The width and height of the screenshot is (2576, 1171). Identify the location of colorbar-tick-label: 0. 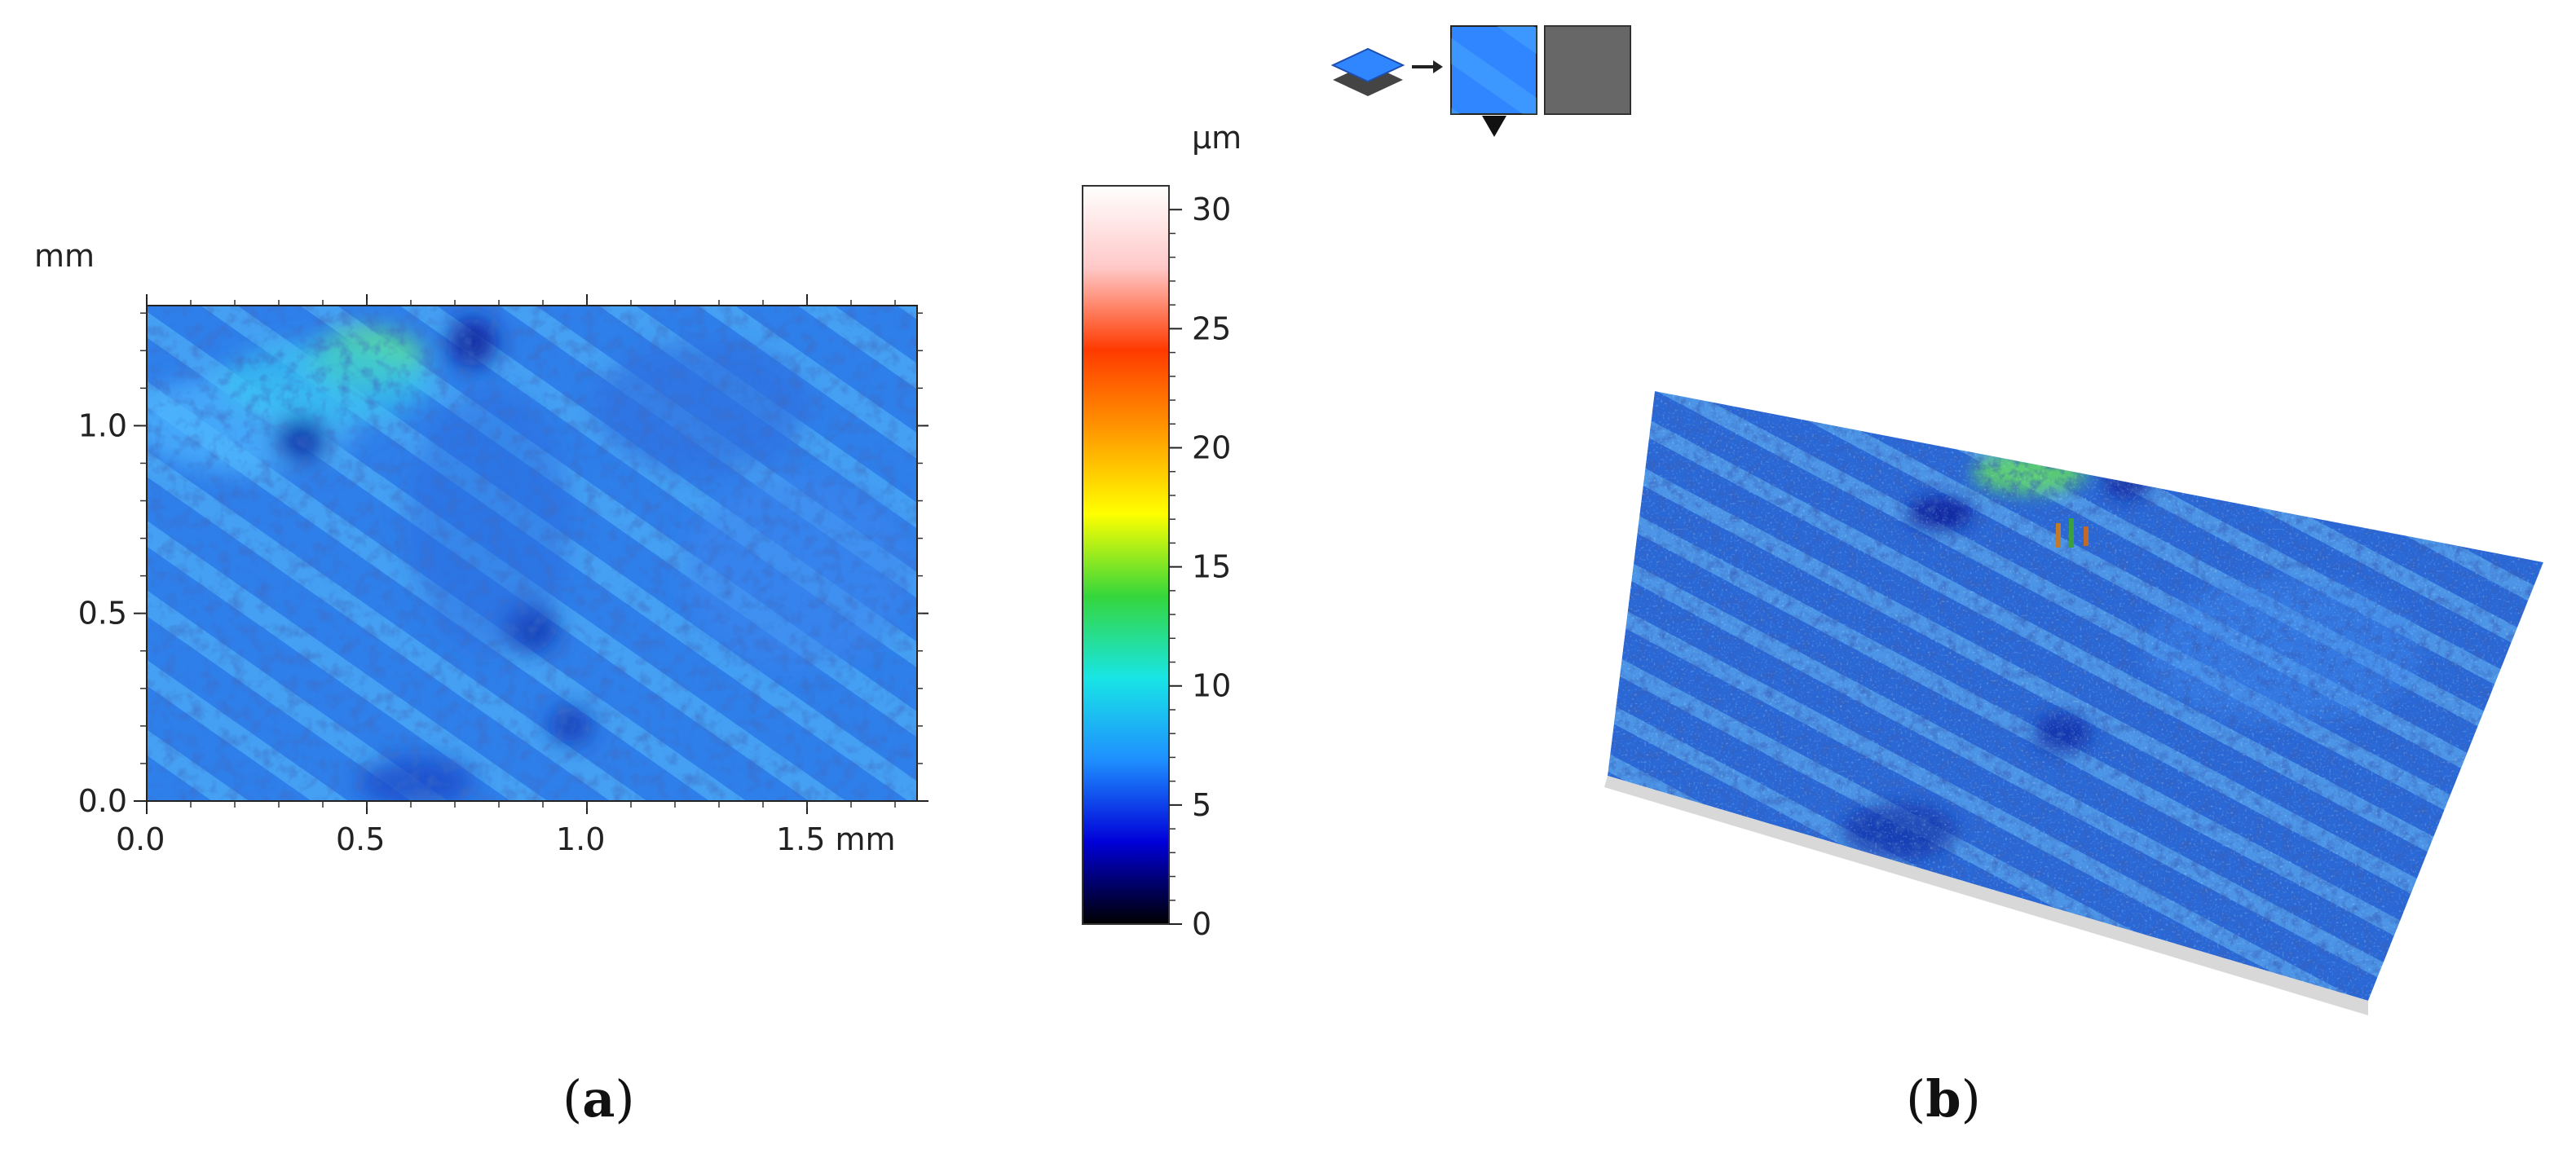
(1201, 924).